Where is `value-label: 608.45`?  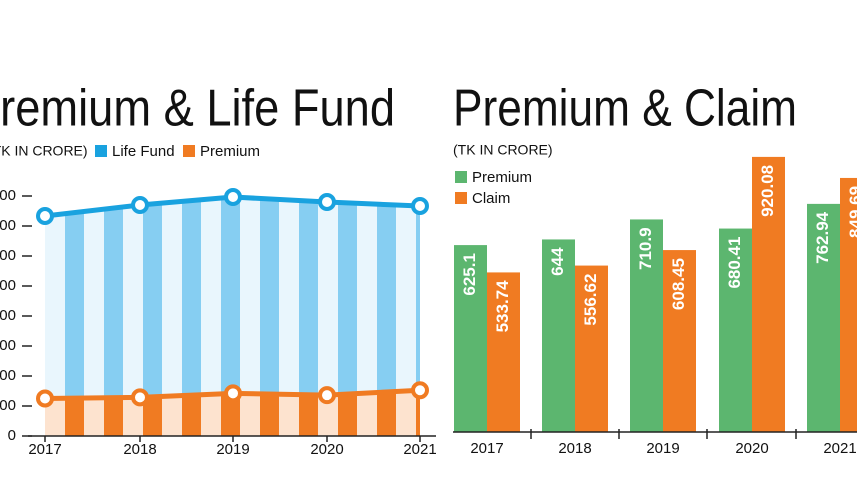 value-label: 608.45 is located at coordinates (678, 284).